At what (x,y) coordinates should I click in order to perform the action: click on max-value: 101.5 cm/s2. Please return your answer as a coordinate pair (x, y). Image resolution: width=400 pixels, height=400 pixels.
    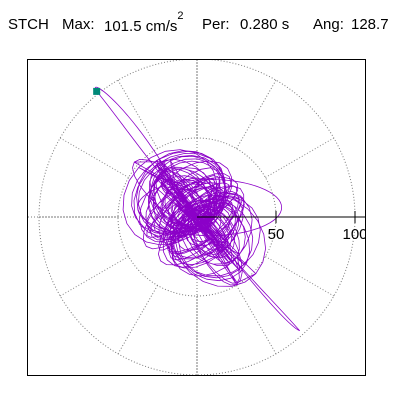
    Looking at the image, I should click on (144, 22).